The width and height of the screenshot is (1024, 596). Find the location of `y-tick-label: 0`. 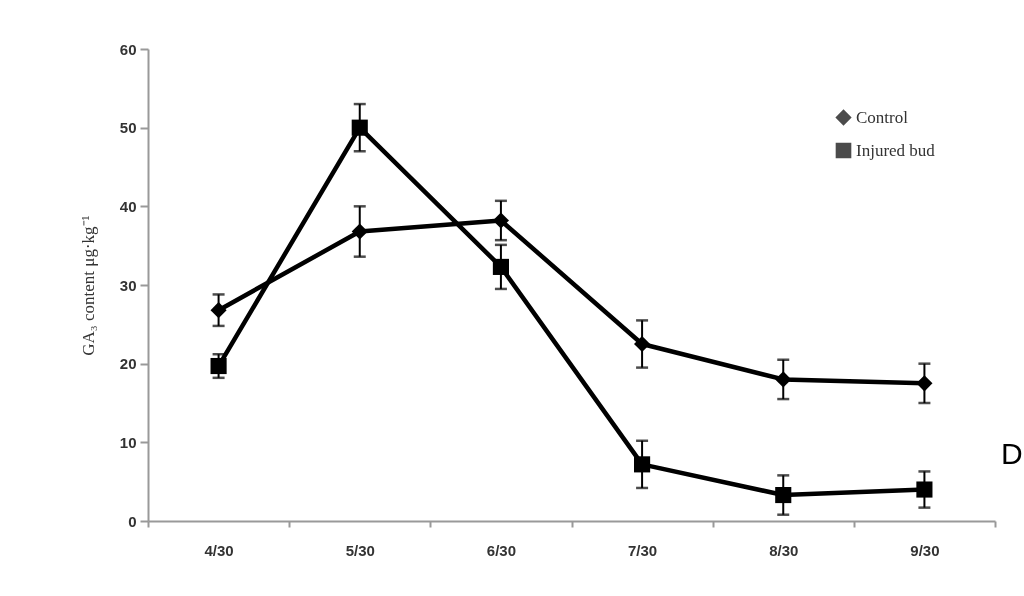

y-tick-label: 0 is located at coordinates (132, 521).